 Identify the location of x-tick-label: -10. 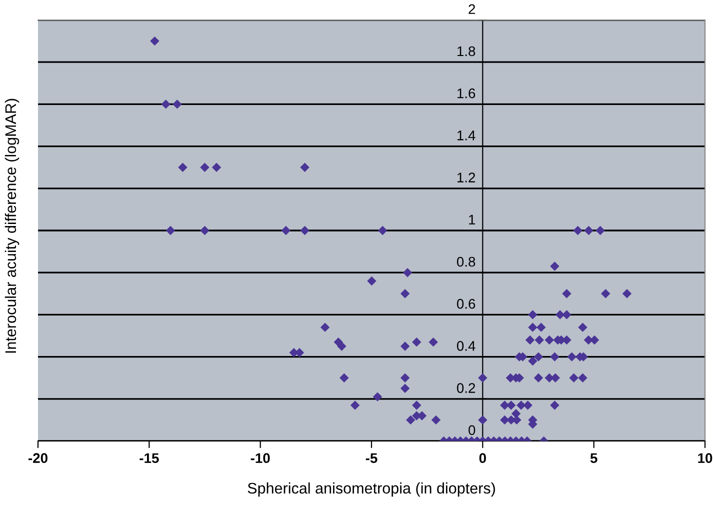
(260, 458).